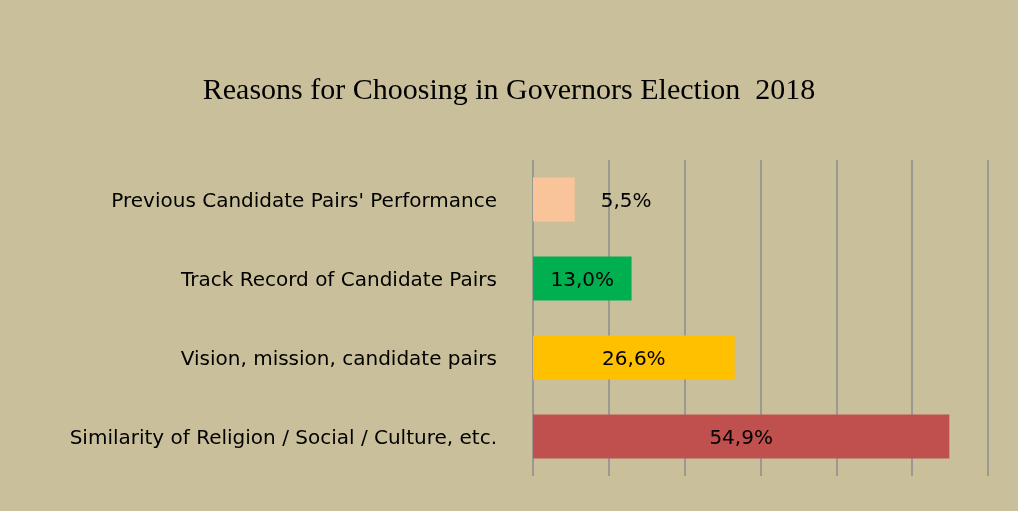 The height and width of the screenshot is (511, 1018). I want to click on data-label: 26,6%, so click(634, 357).